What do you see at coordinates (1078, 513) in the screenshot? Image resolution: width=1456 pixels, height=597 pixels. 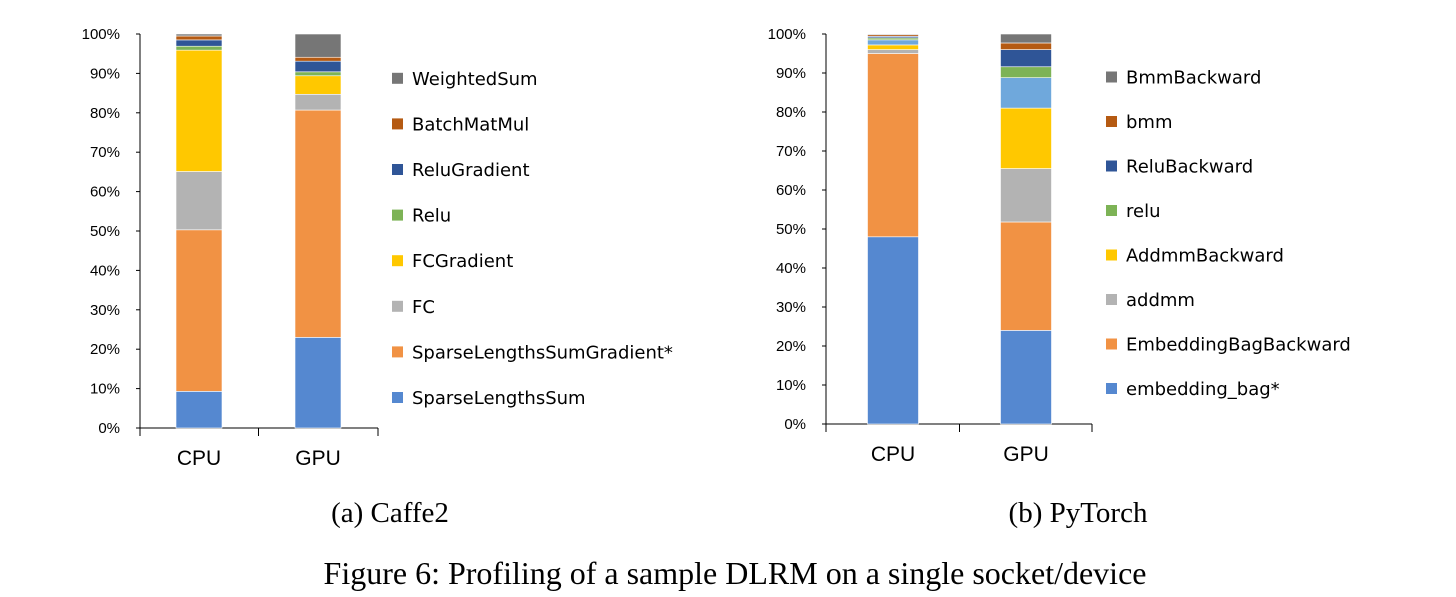 I see `subfigure-caption-pytorch: (b) PyTorch` at bounding box center [1078, 513].